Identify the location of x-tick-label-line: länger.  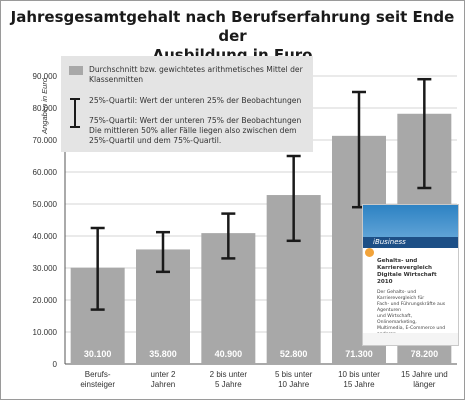
(424, 384).